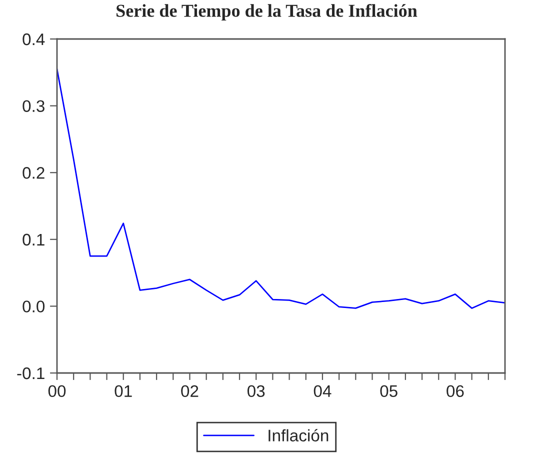  What do you see at coordinates (189, 391) in the screenshot?
I see `x-tick-label: 02` at bounding box center [189, 391].